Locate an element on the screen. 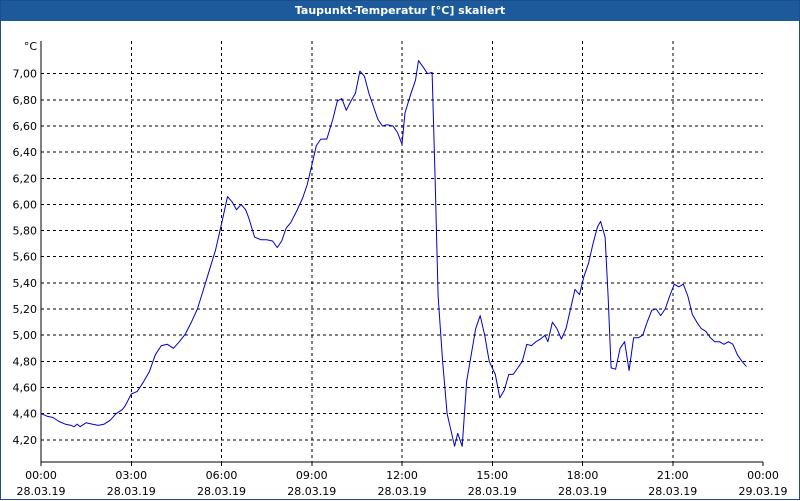  y-tick-label: 5,60 is located at coordinates (25, 257).